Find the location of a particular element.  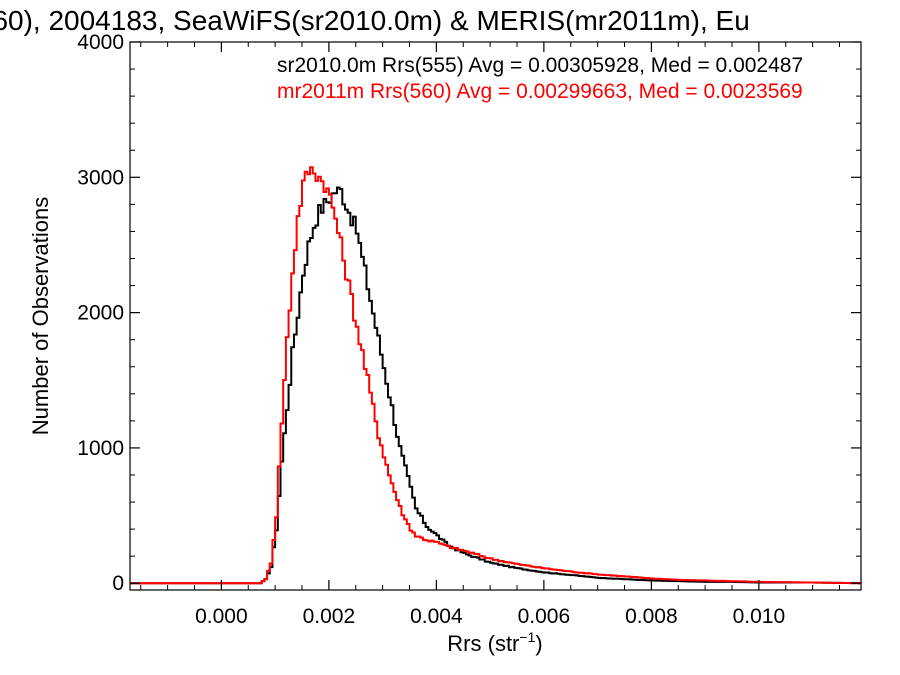

y-axis-title: Number of Observations is located at coordinates (40, 316).